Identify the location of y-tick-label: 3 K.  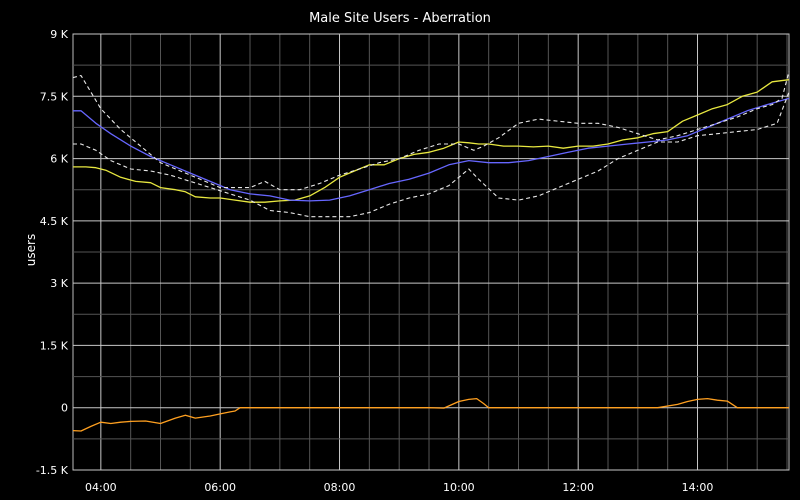
(59, 283).